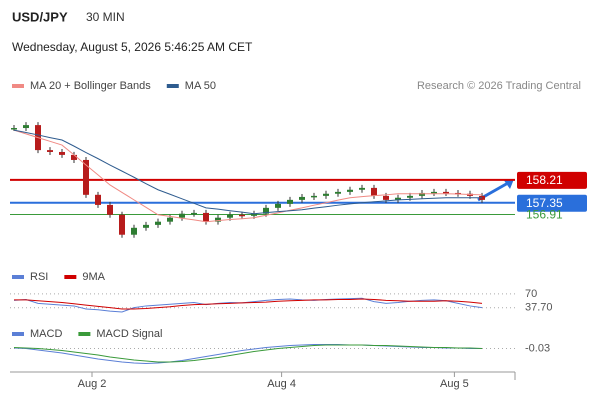 The image size is (590, 400). What do you see at coordinates (544, 215) in the screenshot?
I see `level-label: 156.91` at bounding box center [544, 215].